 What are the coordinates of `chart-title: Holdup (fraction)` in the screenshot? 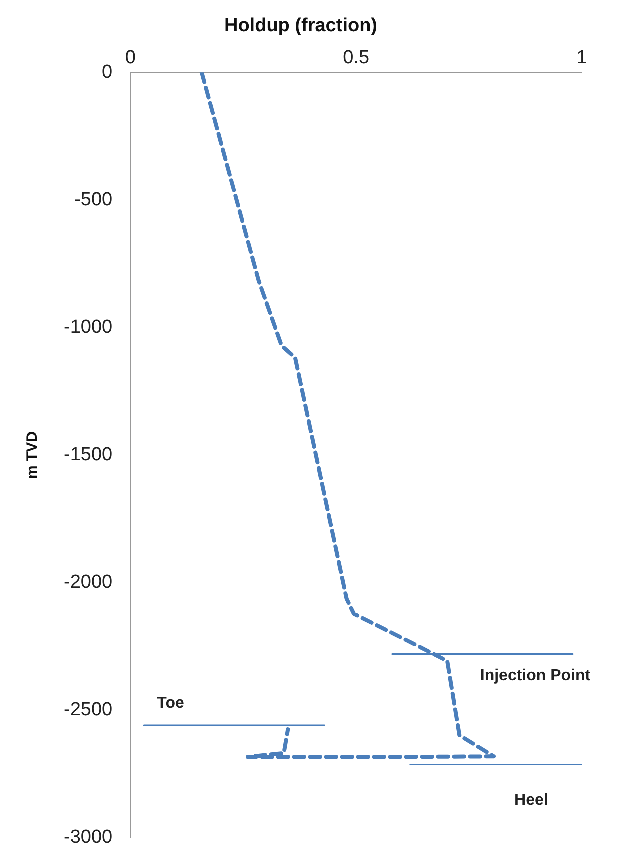 It's located at (301, 26).